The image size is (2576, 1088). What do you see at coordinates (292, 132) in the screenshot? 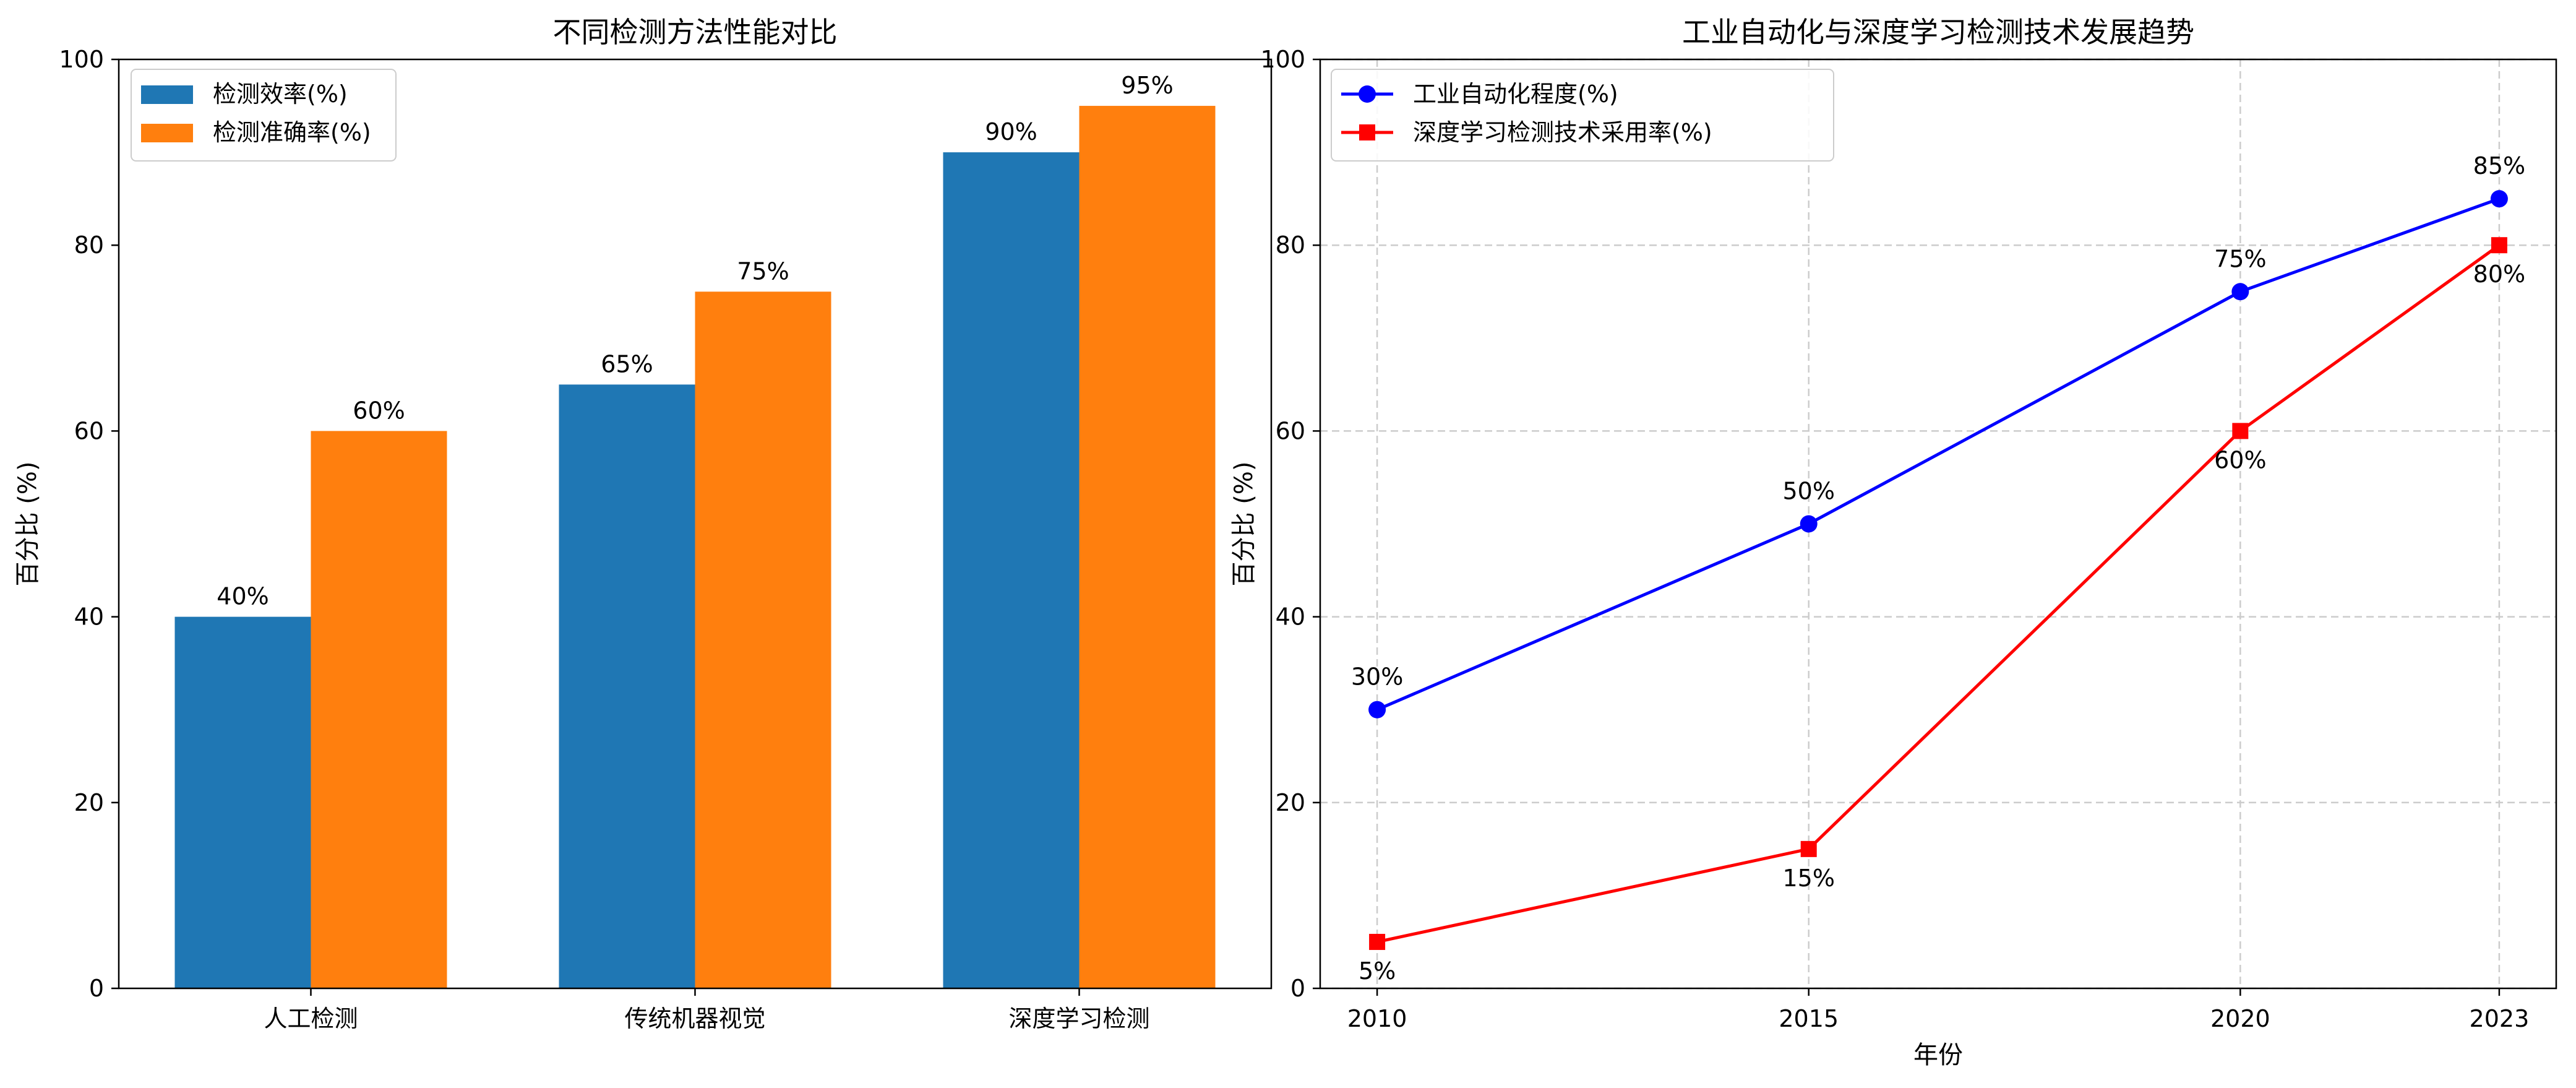
I see `legend-entry-label: 检测准确率(%)` at bounding box center [292, 132].